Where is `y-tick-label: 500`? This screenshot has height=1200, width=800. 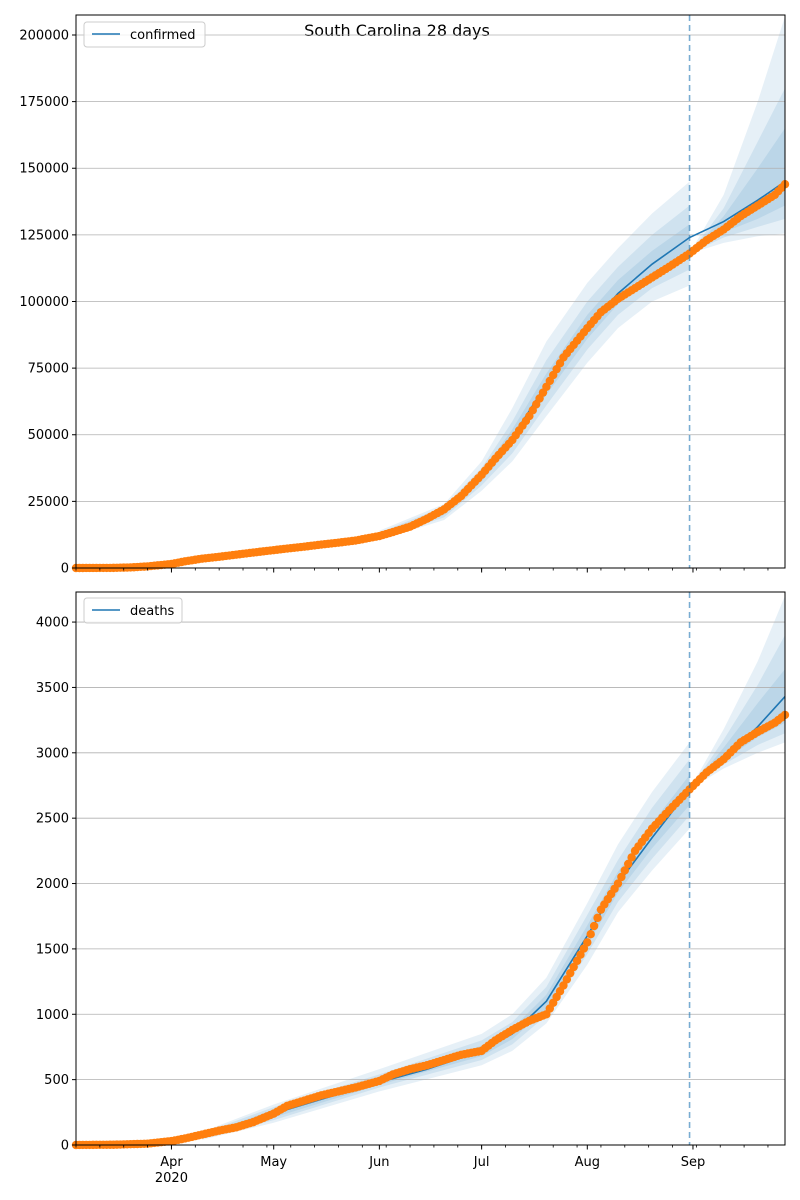 y-tick-label: 500 is located at coordinates (56, 1080).